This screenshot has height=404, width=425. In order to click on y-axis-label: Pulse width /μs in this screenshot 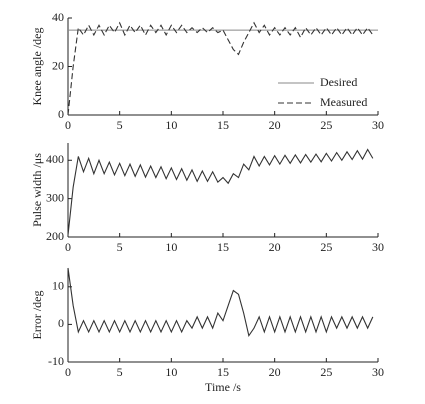, I will do `click(37, 190)`.